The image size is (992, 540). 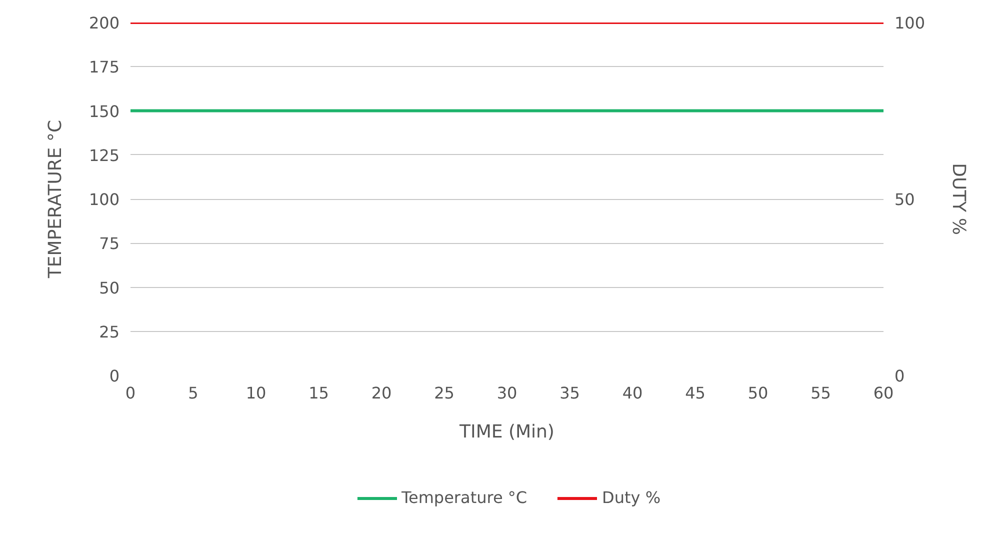 I want to click on x-tick-label: 35, so click(x=570, y=393).